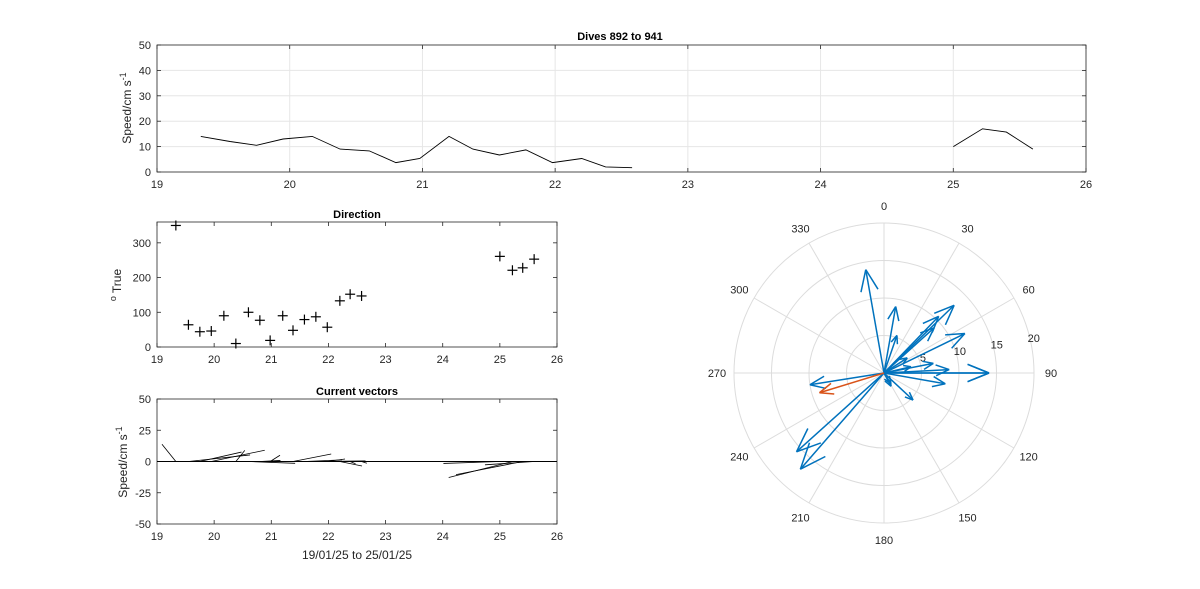 This screenshot has height=589, width=1200. I want to click on compass-angle-label: 240, so click(739, 458).